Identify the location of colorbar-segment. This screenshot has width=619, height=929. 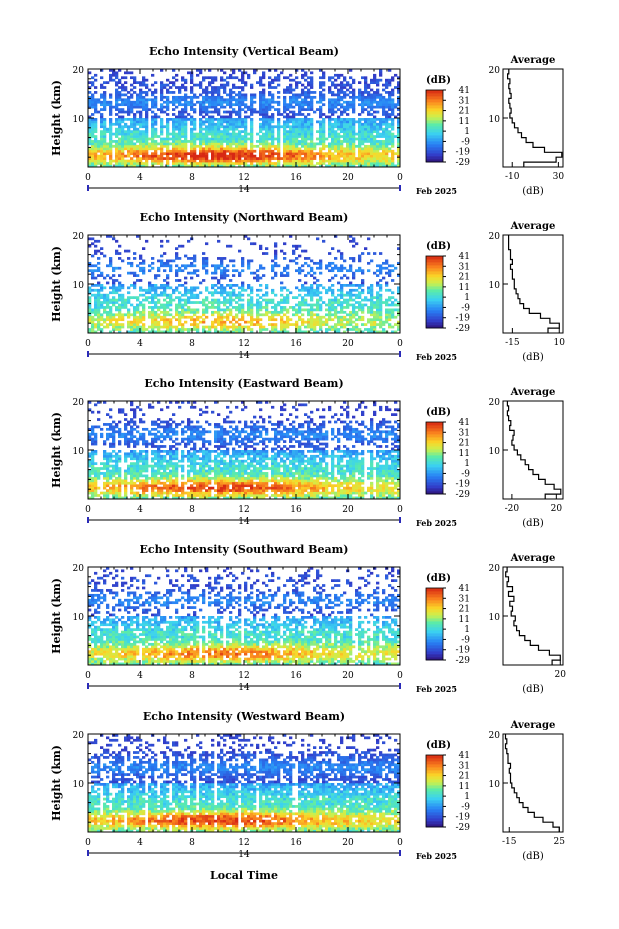
(434, 98).